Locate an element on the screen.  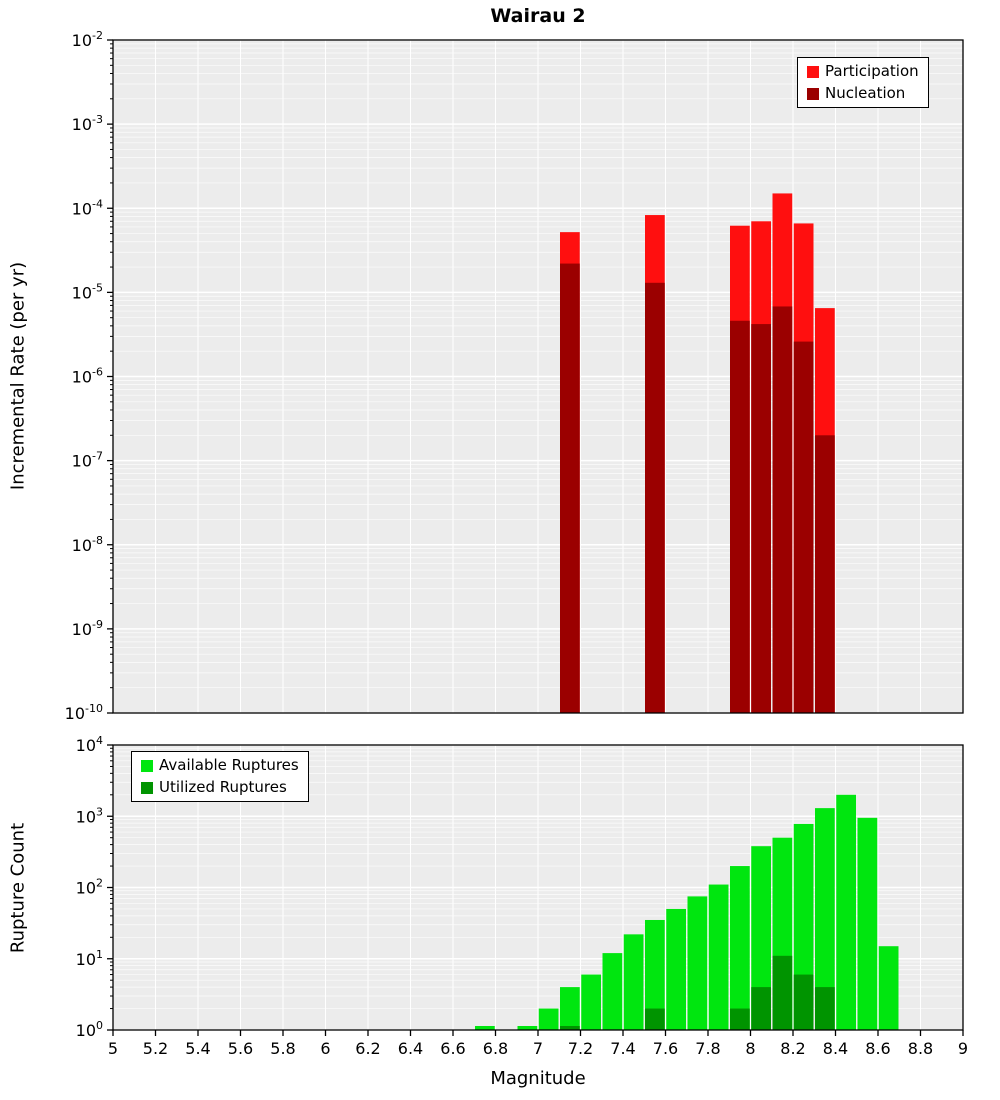
x-tick-label: 6.8 is located at coordinates (495, 1048).